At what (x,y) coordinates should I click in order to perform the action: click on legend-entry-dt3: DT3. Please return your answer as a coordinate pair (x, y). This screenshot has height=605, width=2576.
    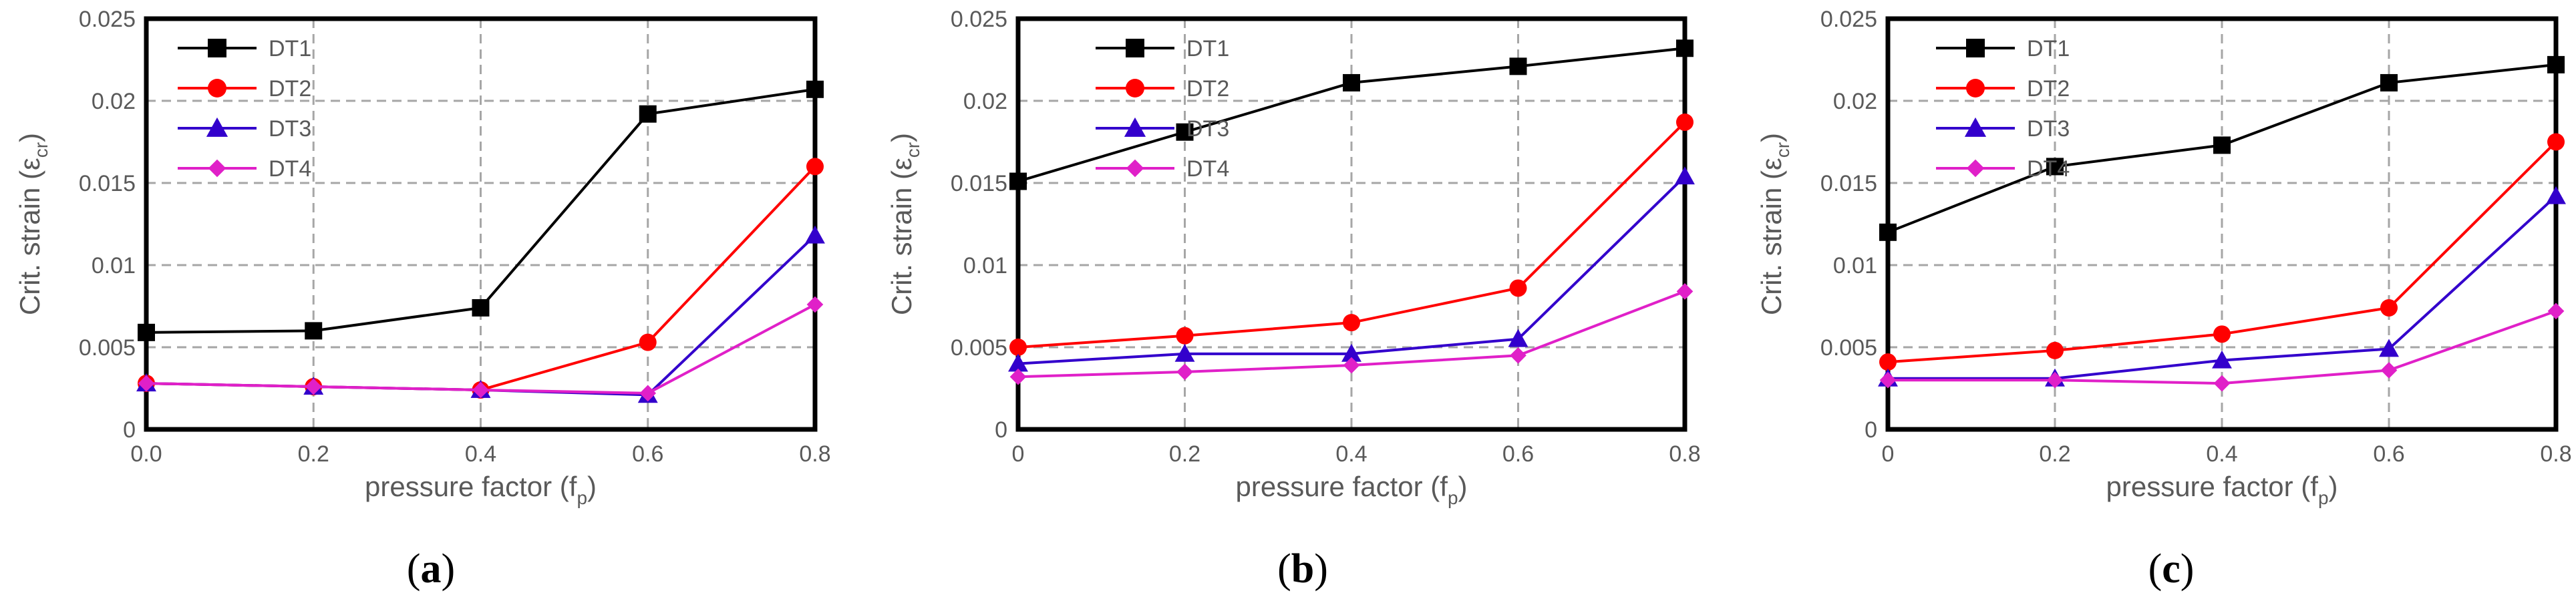
    Looking at the image, I should click on (1162, 129).